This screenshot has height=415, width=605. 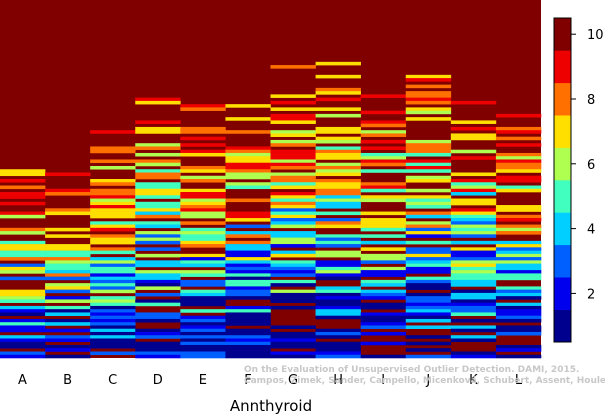 What do you see at coordinates (158, 380) in the screenshot?
I see `x-tick-label: D` at bounding box center [158, 380].